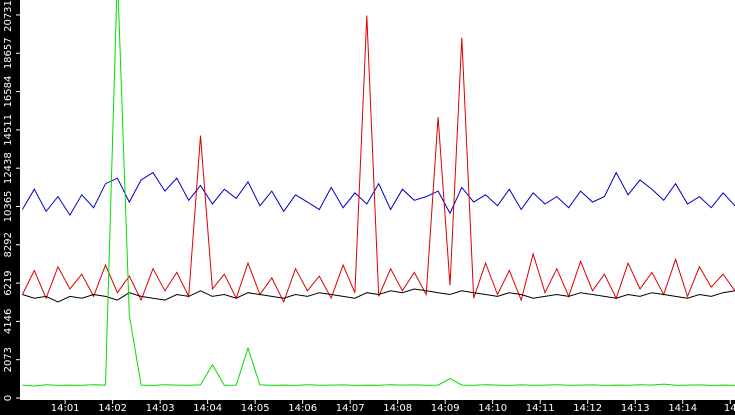  I want to click on y-tick-label: 0, so click(8, 398).